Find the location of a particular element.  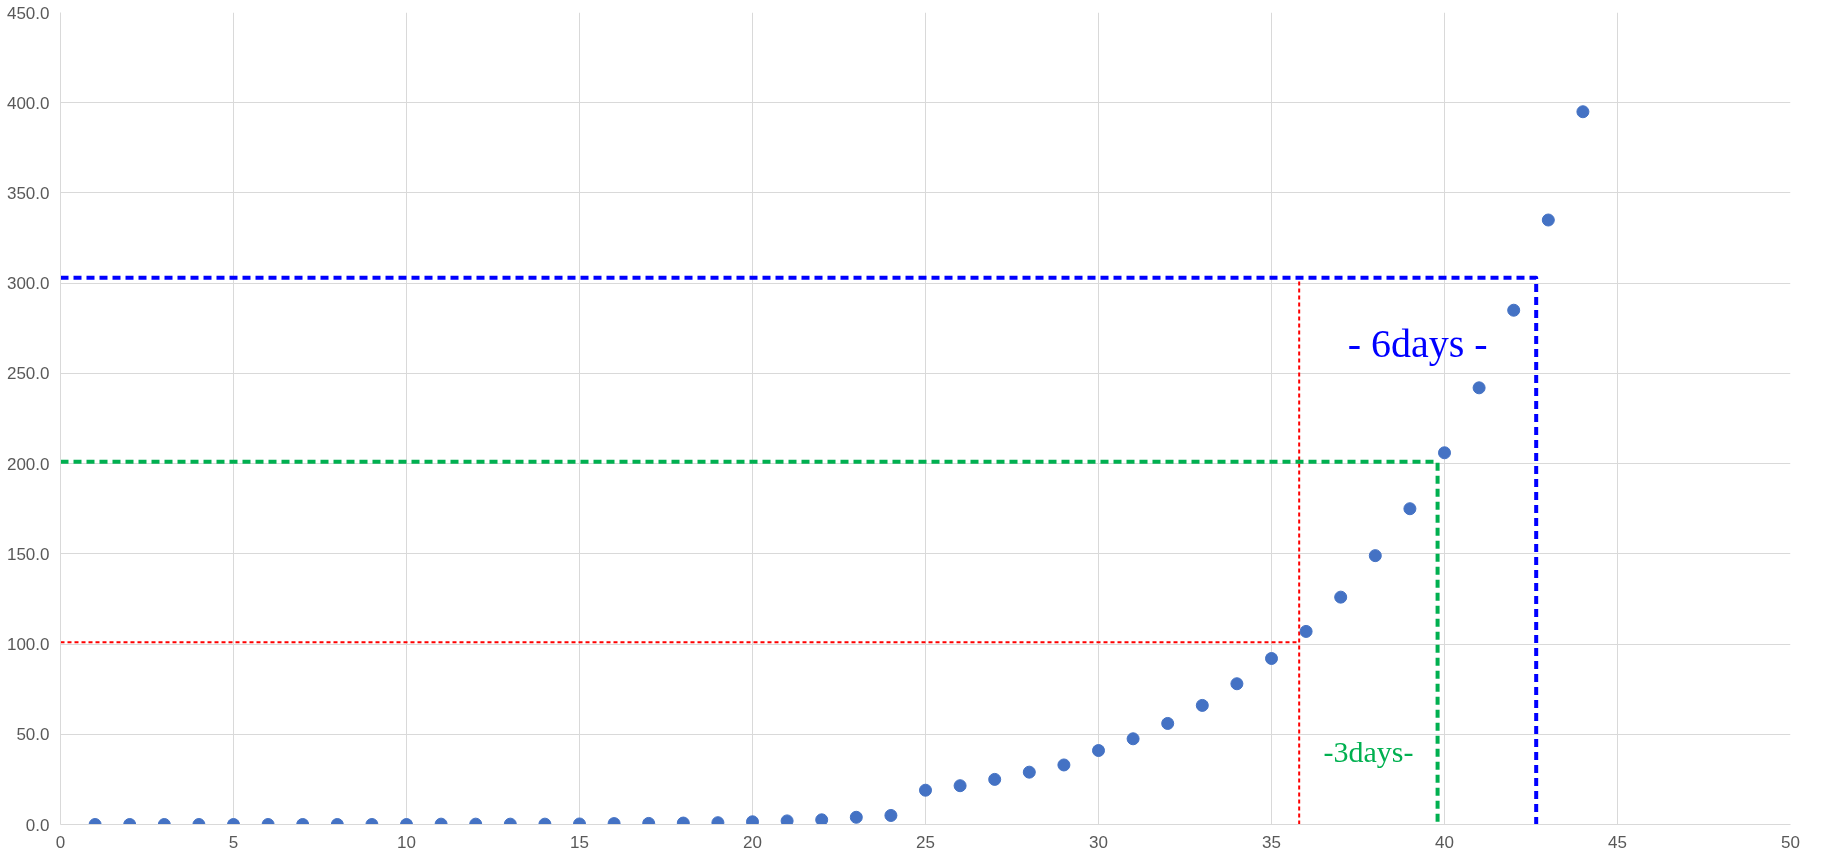

y-tick-label: 250.0 is located at coordinates (28, 374).